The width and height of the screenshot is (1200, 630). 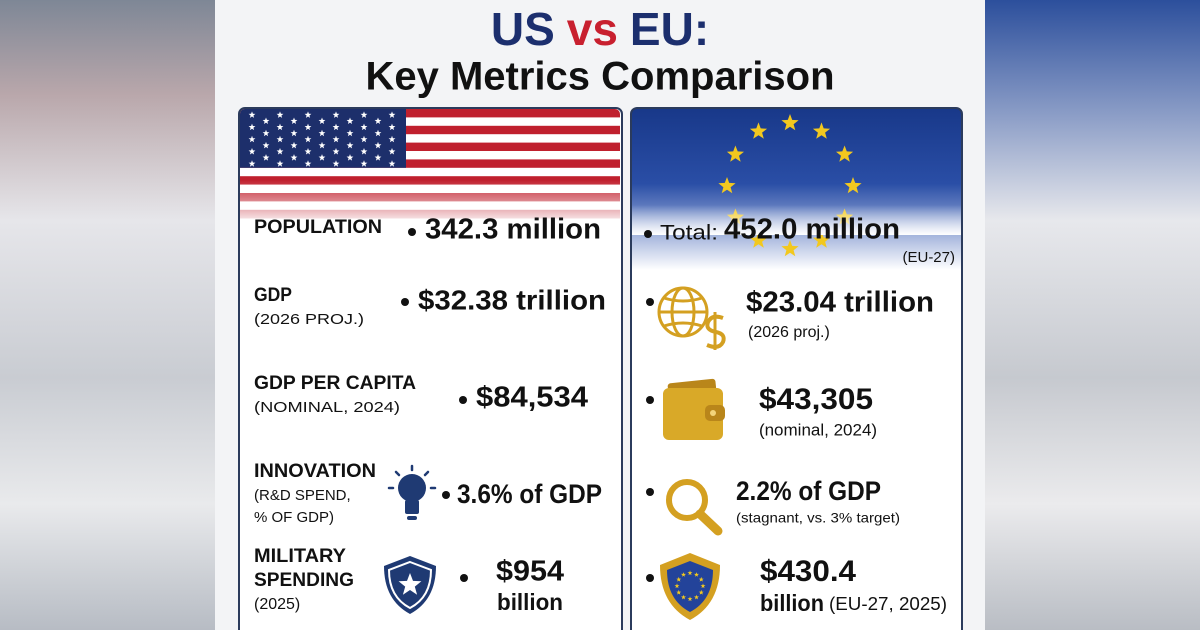 I want to click on lightbulb-icon, so click(x=412, y=492).